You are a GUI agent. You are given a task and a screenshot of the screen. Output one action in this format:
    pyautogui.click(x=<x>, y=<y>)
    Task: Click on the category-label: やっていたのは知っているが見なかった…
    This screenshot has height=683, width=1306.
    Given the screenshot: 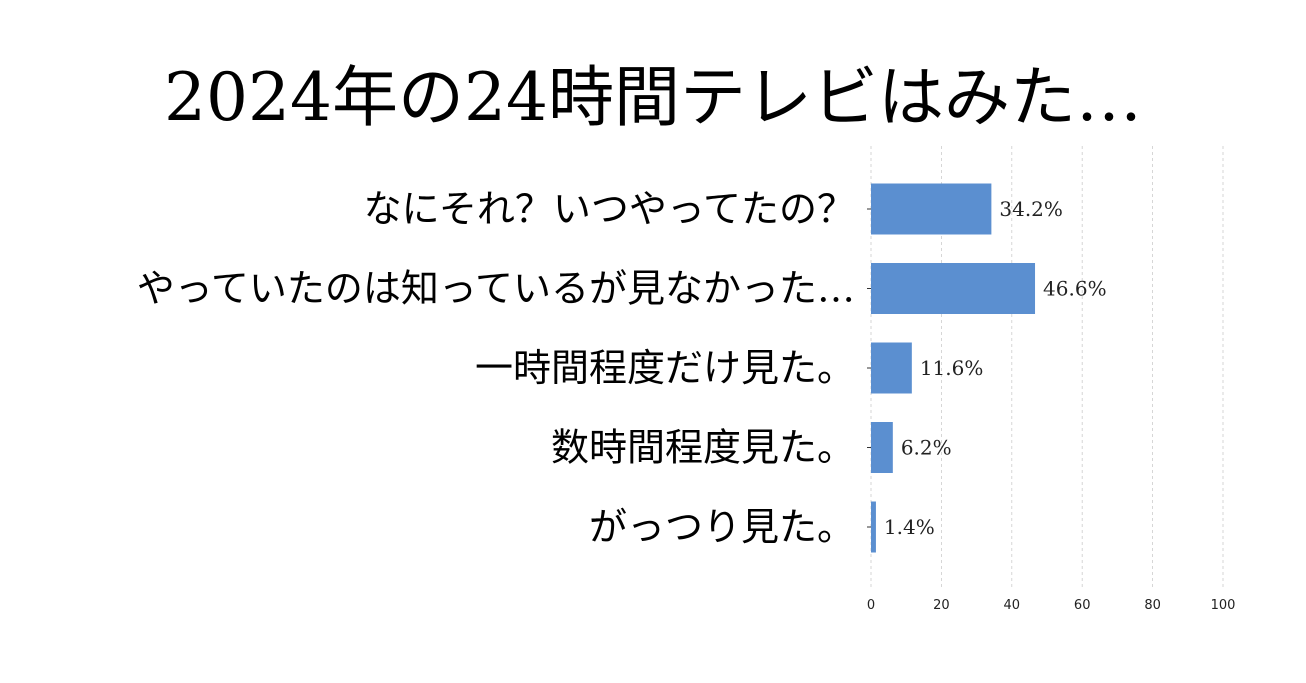 What is the action you would take?
    pyautogui.click(x=496, y=289)
    